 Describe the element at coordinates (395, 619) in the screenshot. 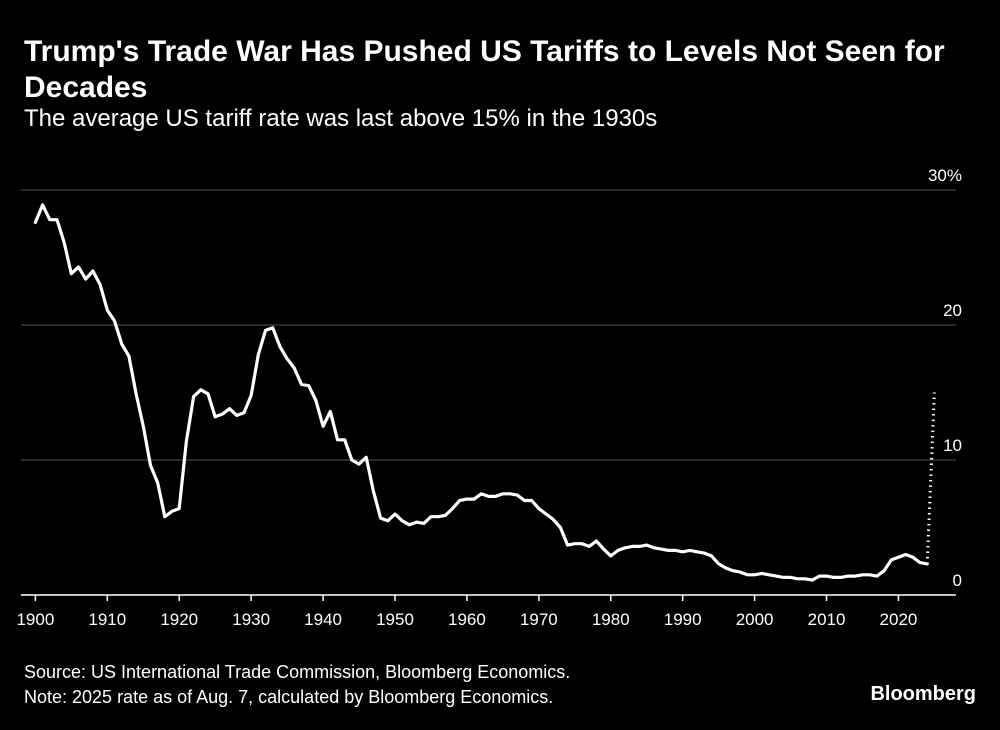

I see `x-tick-label-1950: 1950` at that location.